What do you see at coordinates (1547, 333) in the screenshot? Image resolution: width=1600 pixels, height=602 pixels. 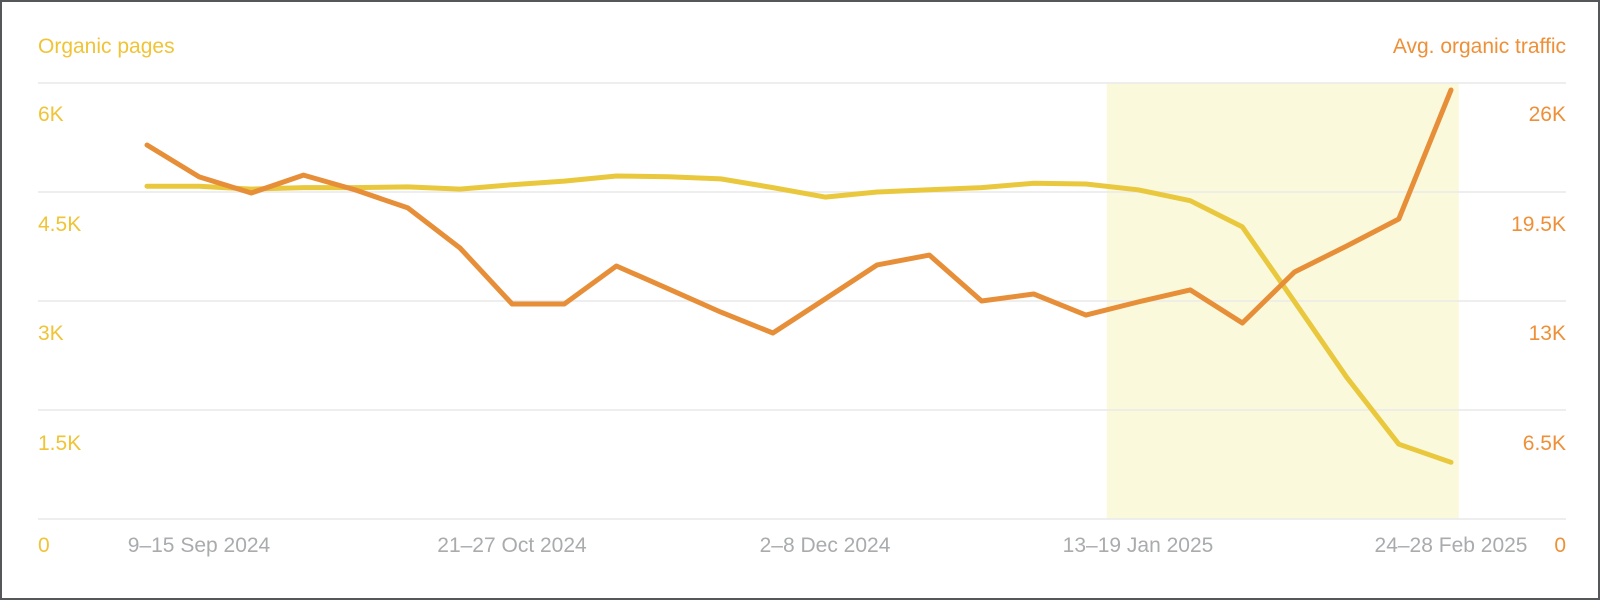 I see `right-axis-tick-13k: 13K` at bounding box center [1547, 333].